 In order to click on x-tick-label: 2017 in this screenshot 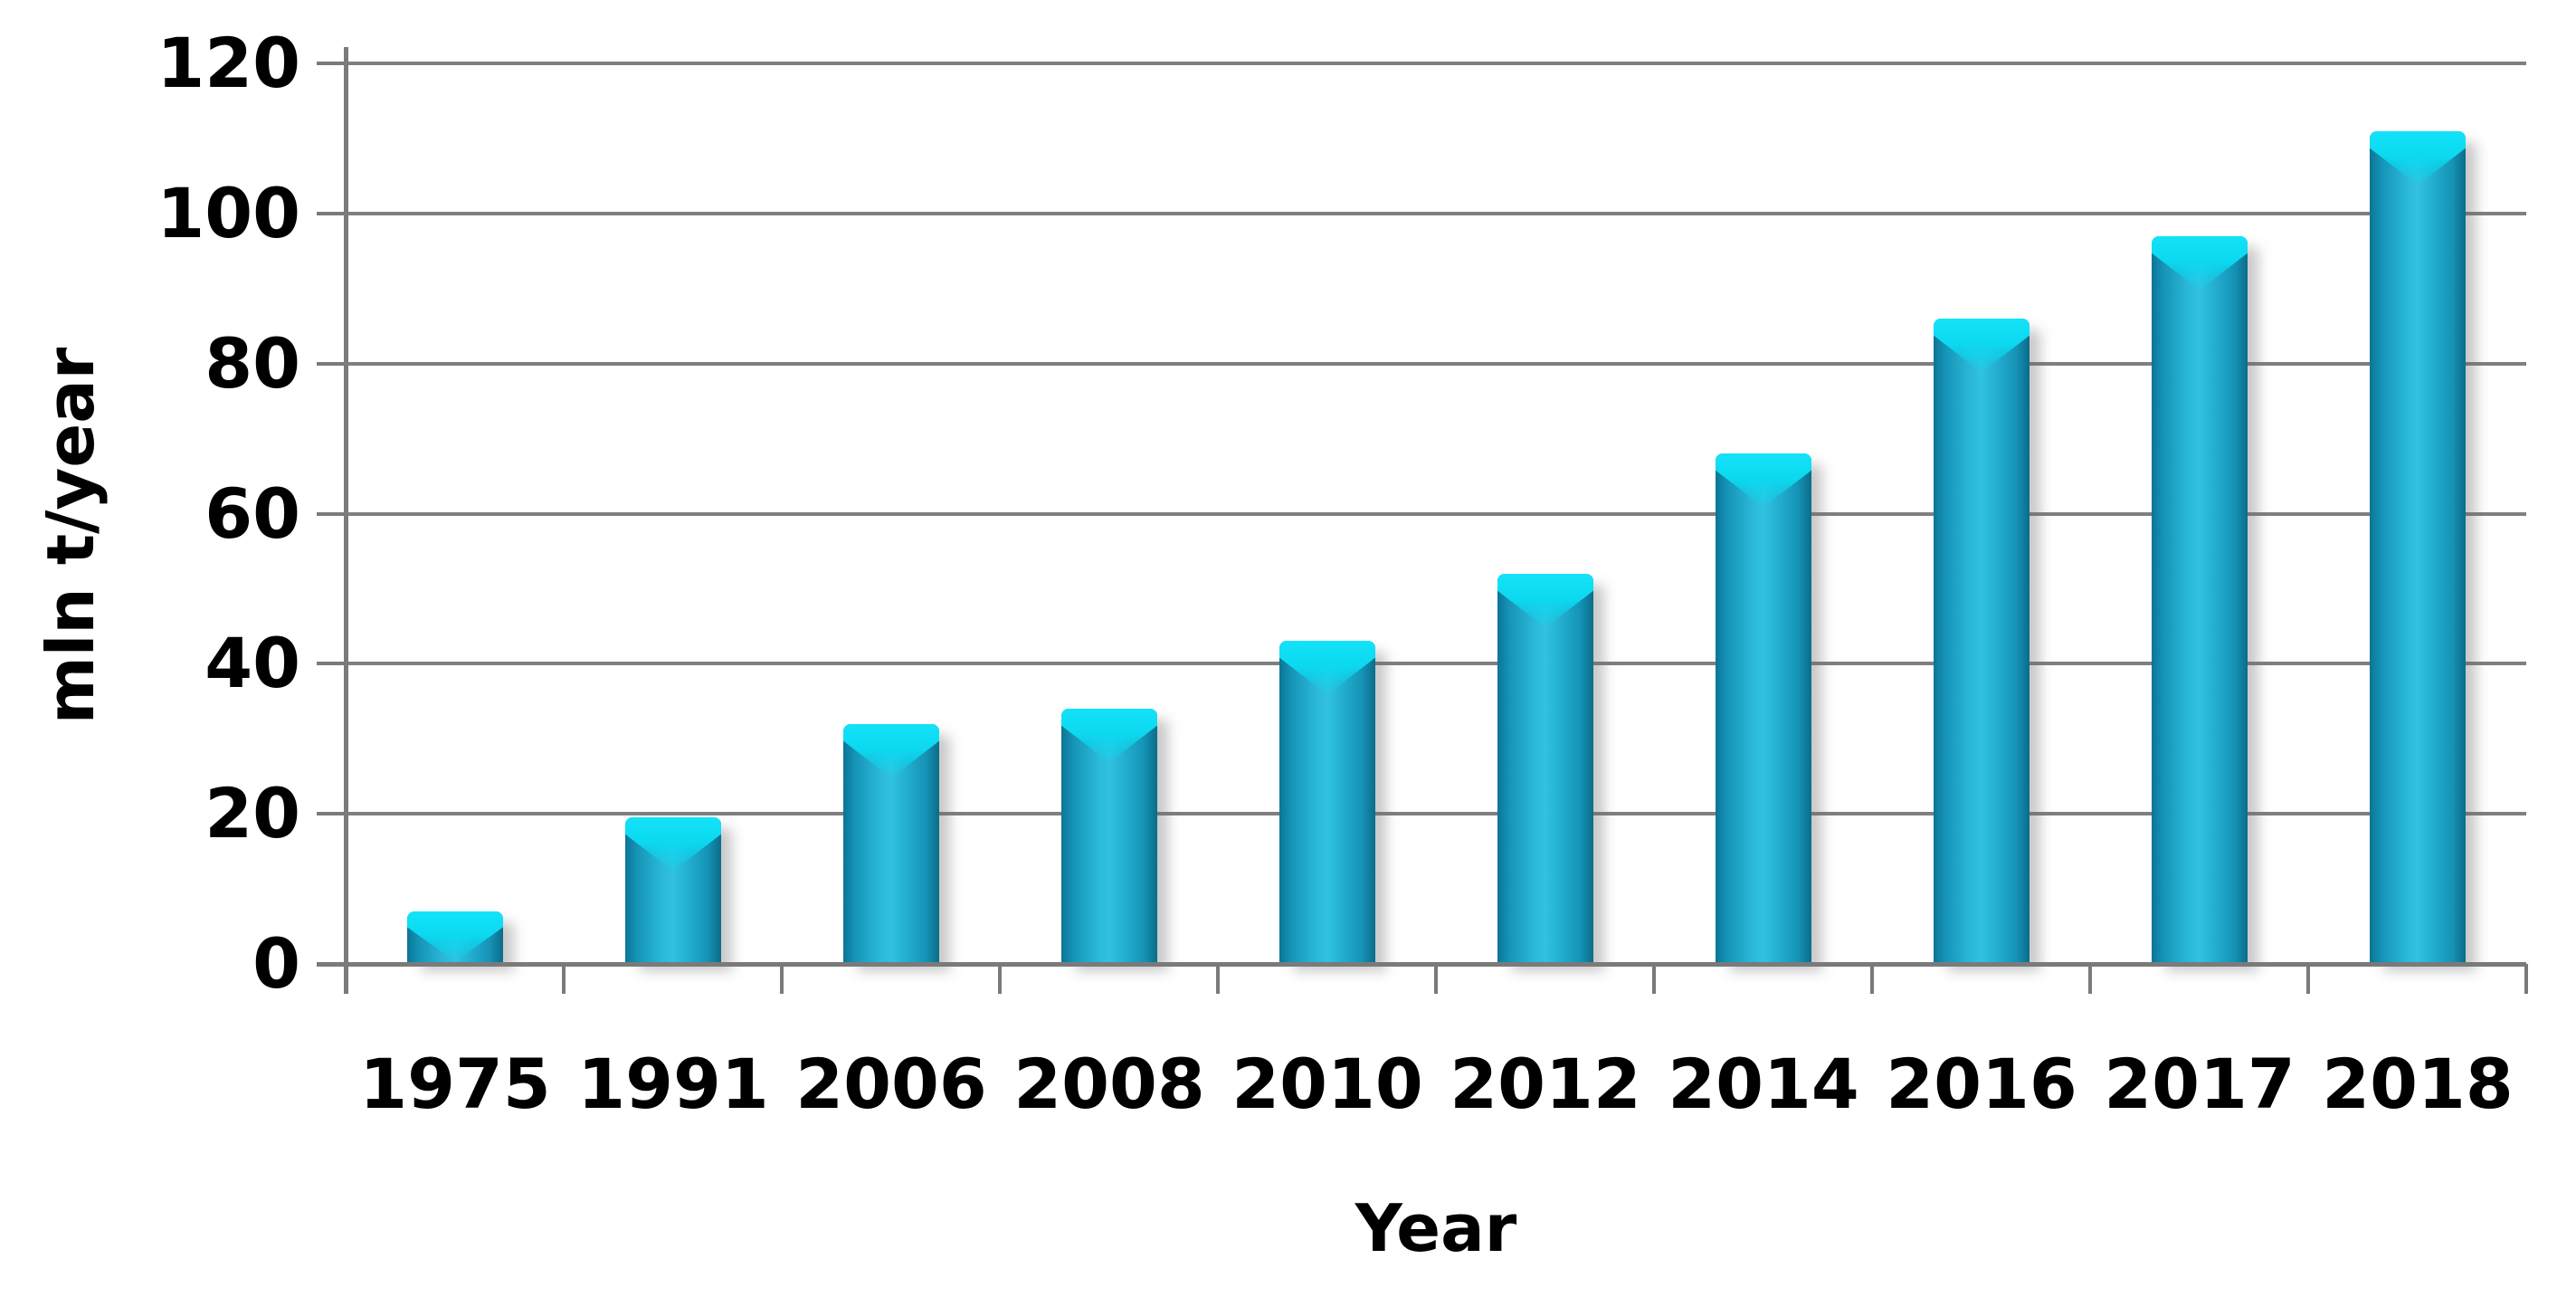, I will do `click(2200, 1084)`.